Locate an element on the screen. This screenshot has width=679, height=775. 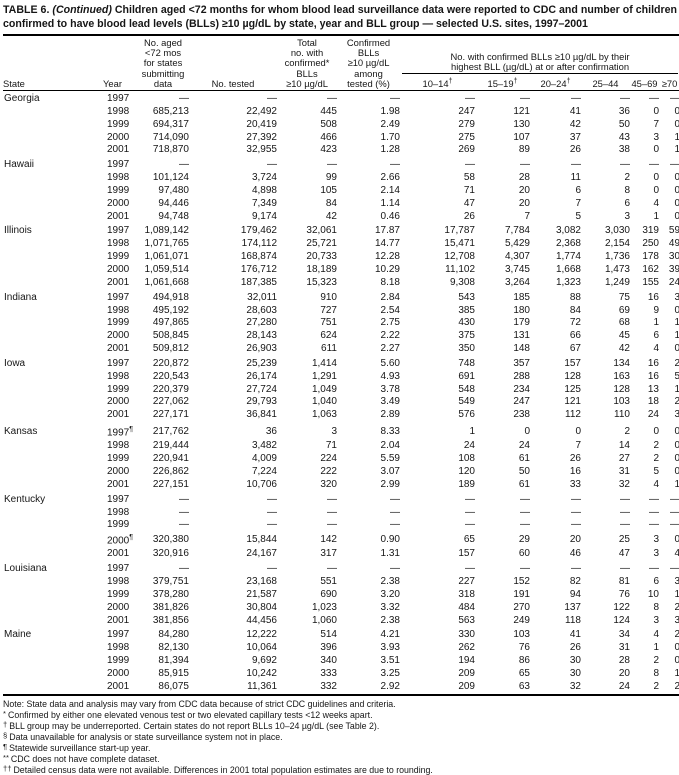
cell-bll-10-14: 576 is located at coordinates (466, 415).